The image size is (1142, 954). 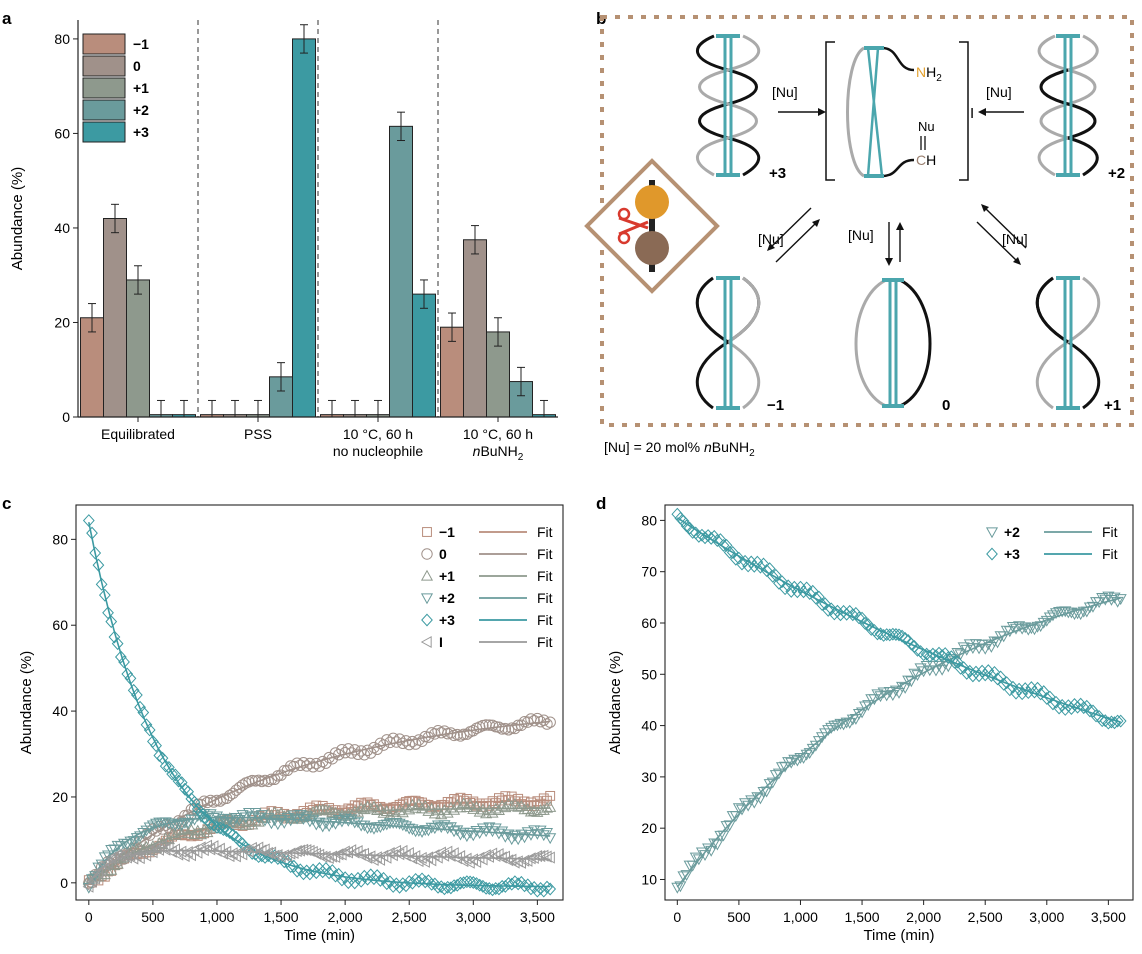 I want to click on x-tick-label: 3,500, so click(x=537, y=917).